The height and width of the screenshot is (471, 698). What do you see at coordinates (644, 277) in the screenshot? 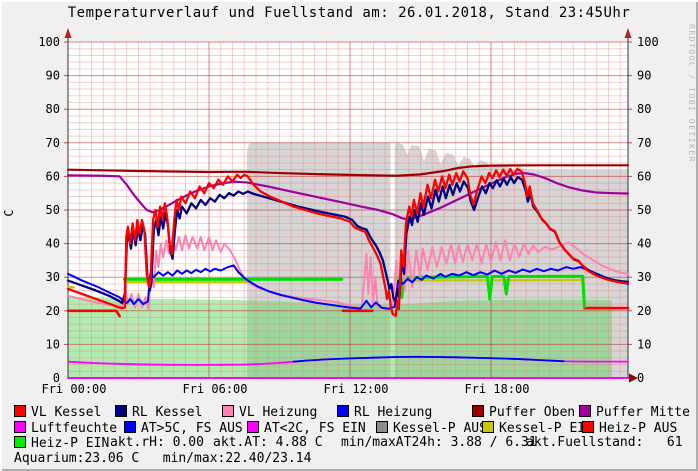
I see `y-tick-label-right: 30` at bounding box center [644, 277].